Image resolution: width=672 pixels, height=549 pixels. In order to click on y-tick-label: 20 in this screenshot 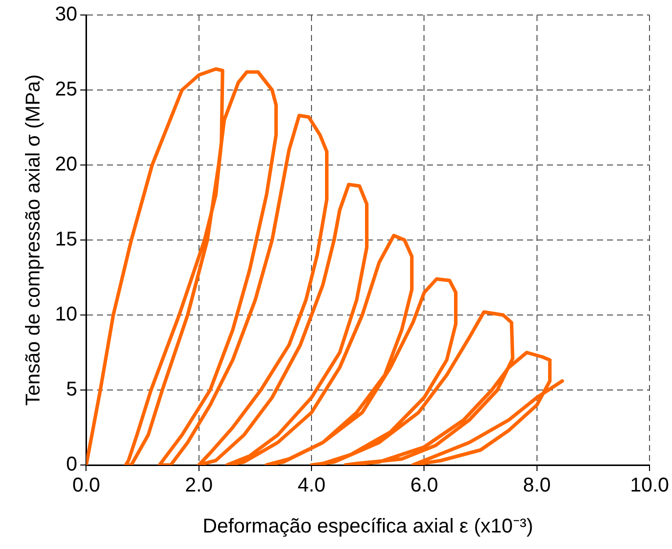, I will do `click(66, 165)`.